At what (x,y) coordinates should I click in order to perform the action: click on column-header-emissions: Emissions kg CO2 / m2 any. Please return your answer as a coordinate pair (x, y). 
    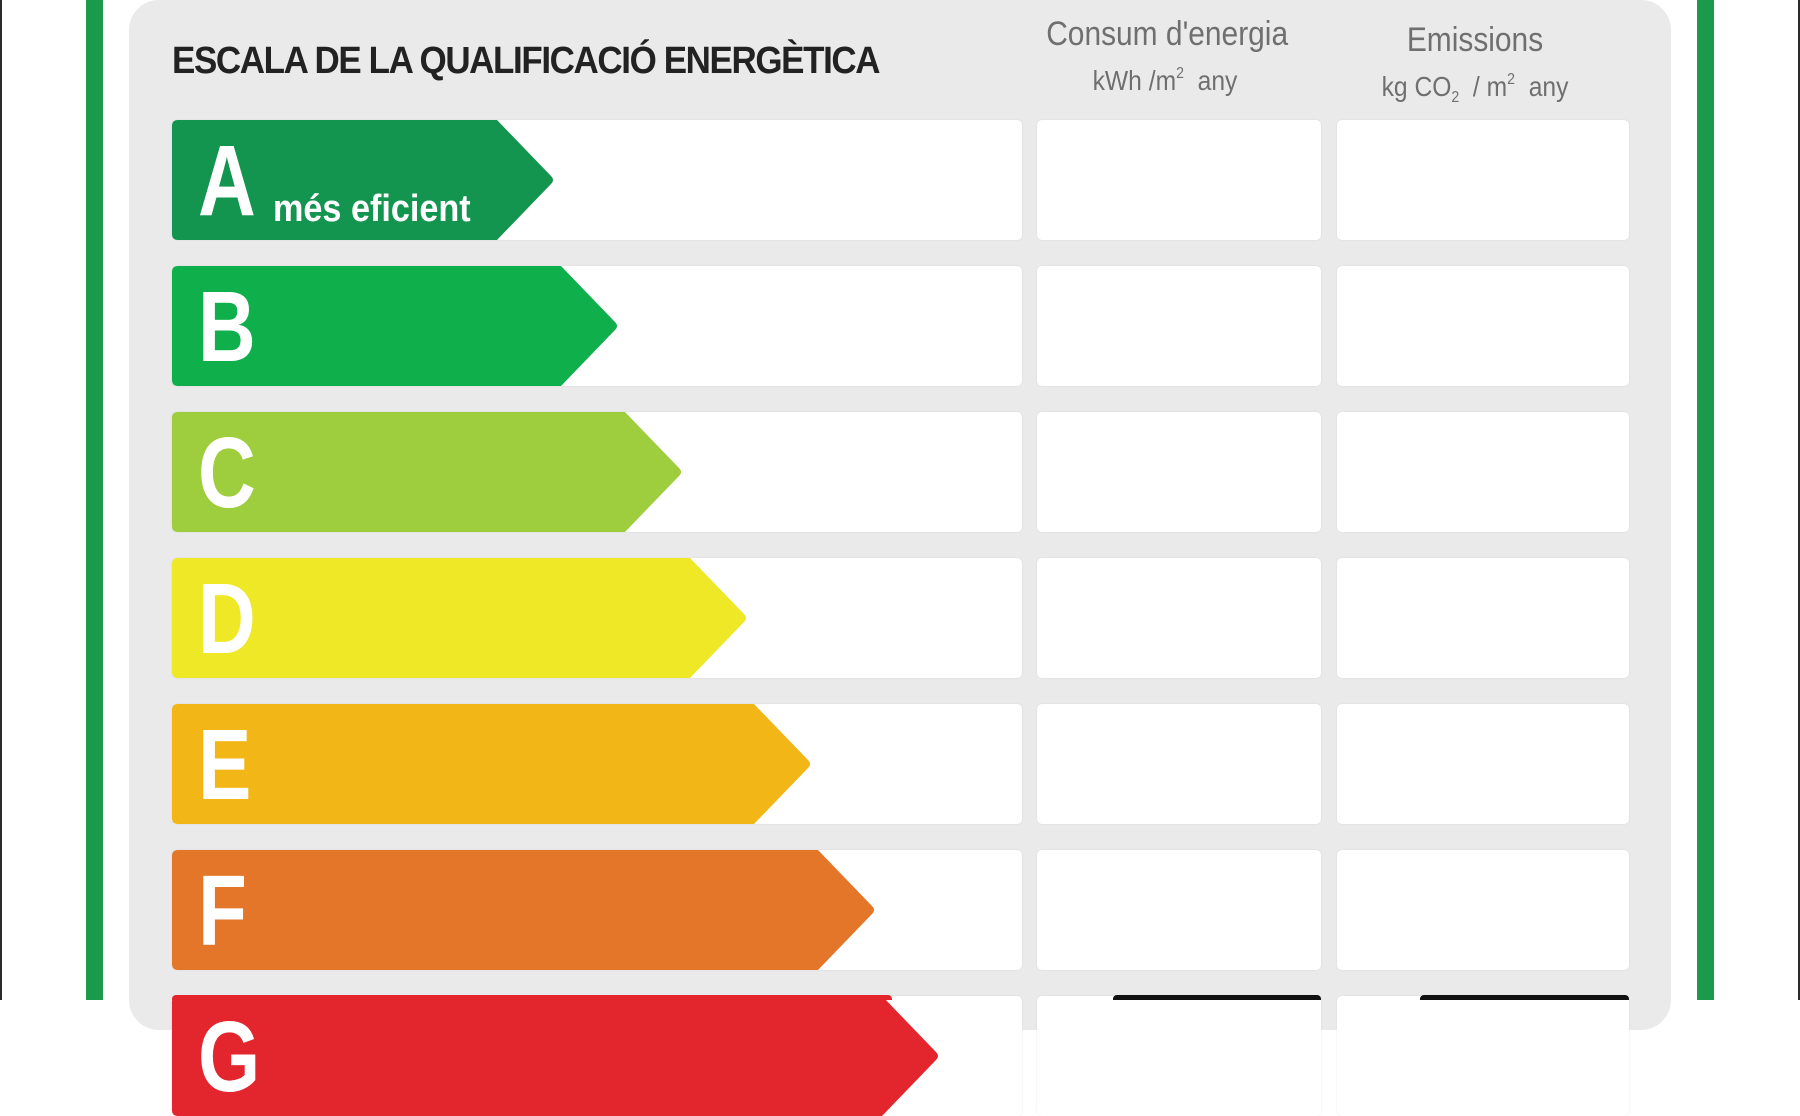
    Looking at the image, I should click on (1475, 69).